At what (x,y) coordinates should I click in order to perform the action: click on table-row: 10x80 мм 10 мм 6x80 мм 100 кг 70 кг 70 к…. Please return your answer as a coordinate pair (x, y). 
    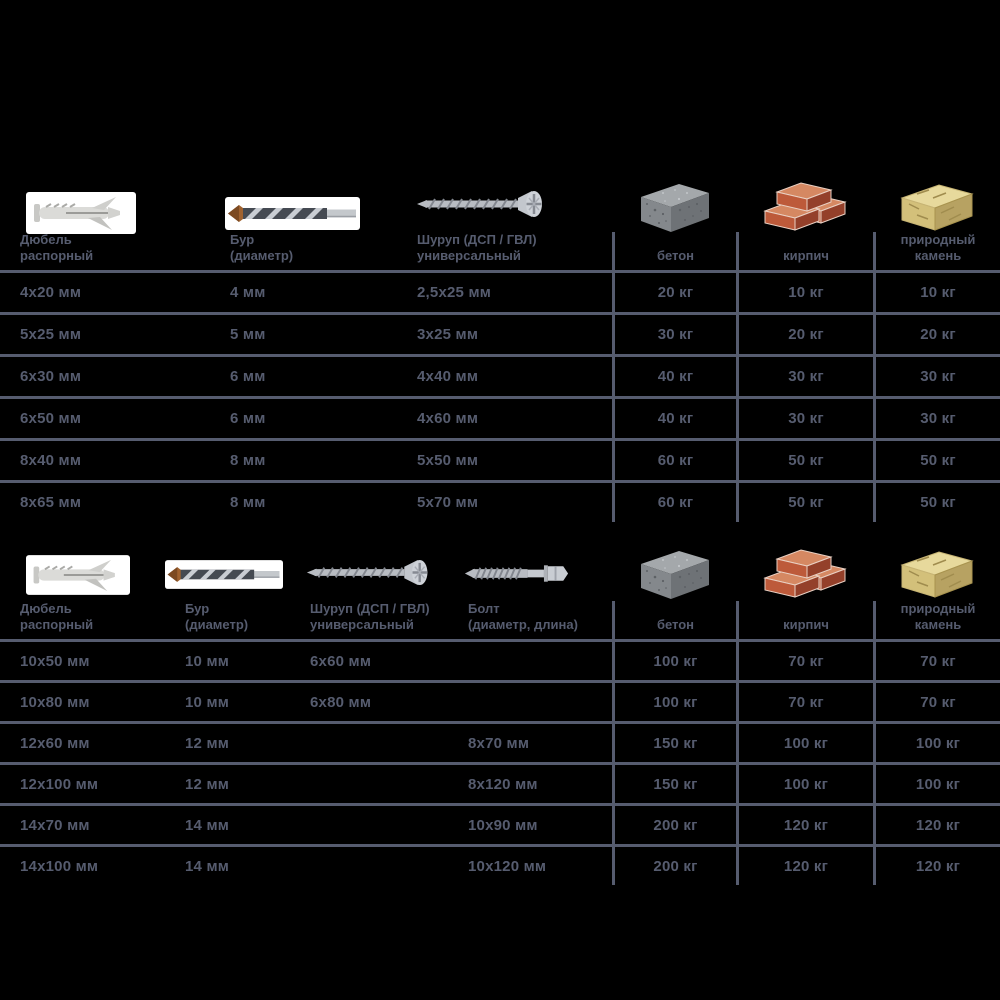
    Looking at the image, I should click on (500, 700).